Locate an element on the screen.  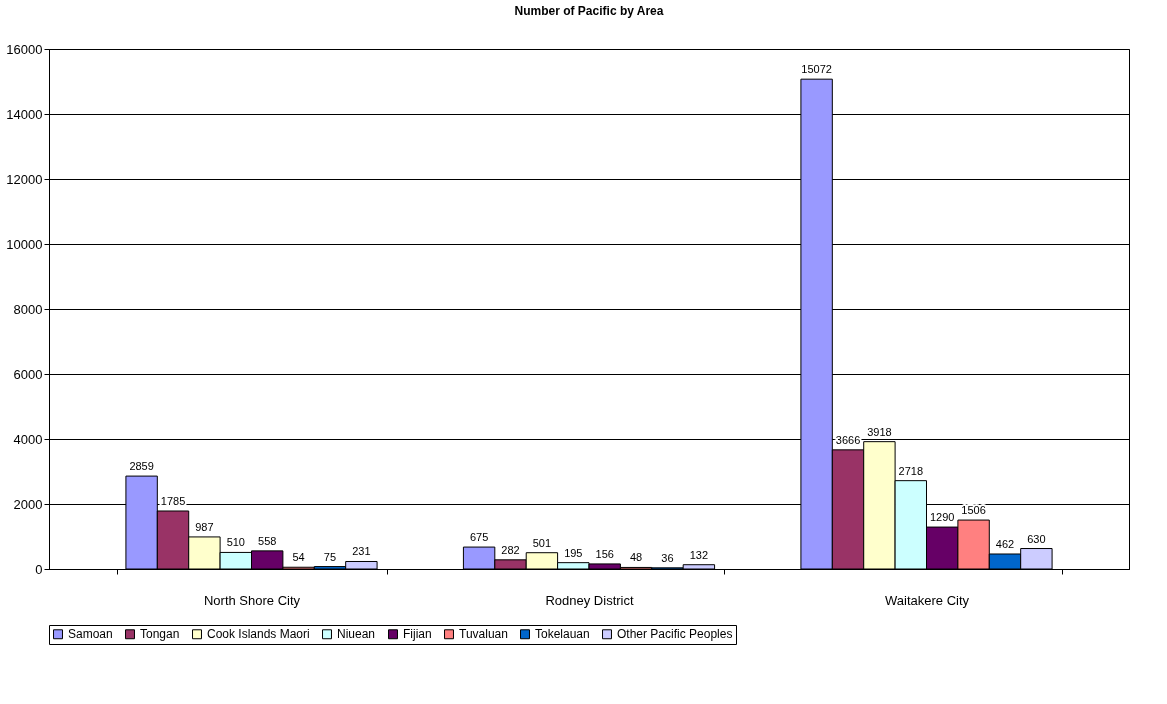
data-label: 36 is located at coordinates (667, 557).